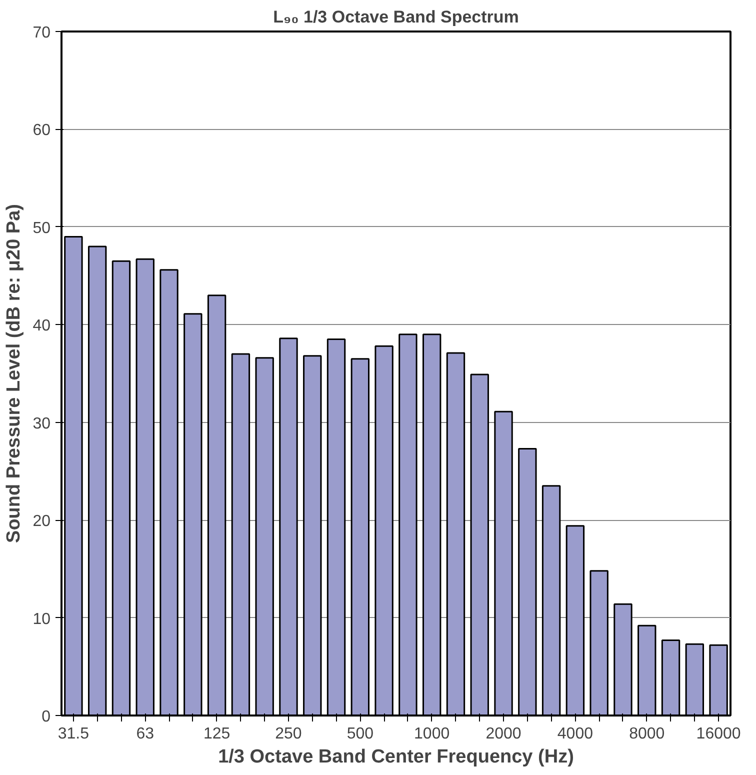 The height and width of the screenshot is (775, 756). What do you see at coordinates (41, 619) in the screenshot?
I see `y-tick-label: 10` at bounding box center [41, 619].